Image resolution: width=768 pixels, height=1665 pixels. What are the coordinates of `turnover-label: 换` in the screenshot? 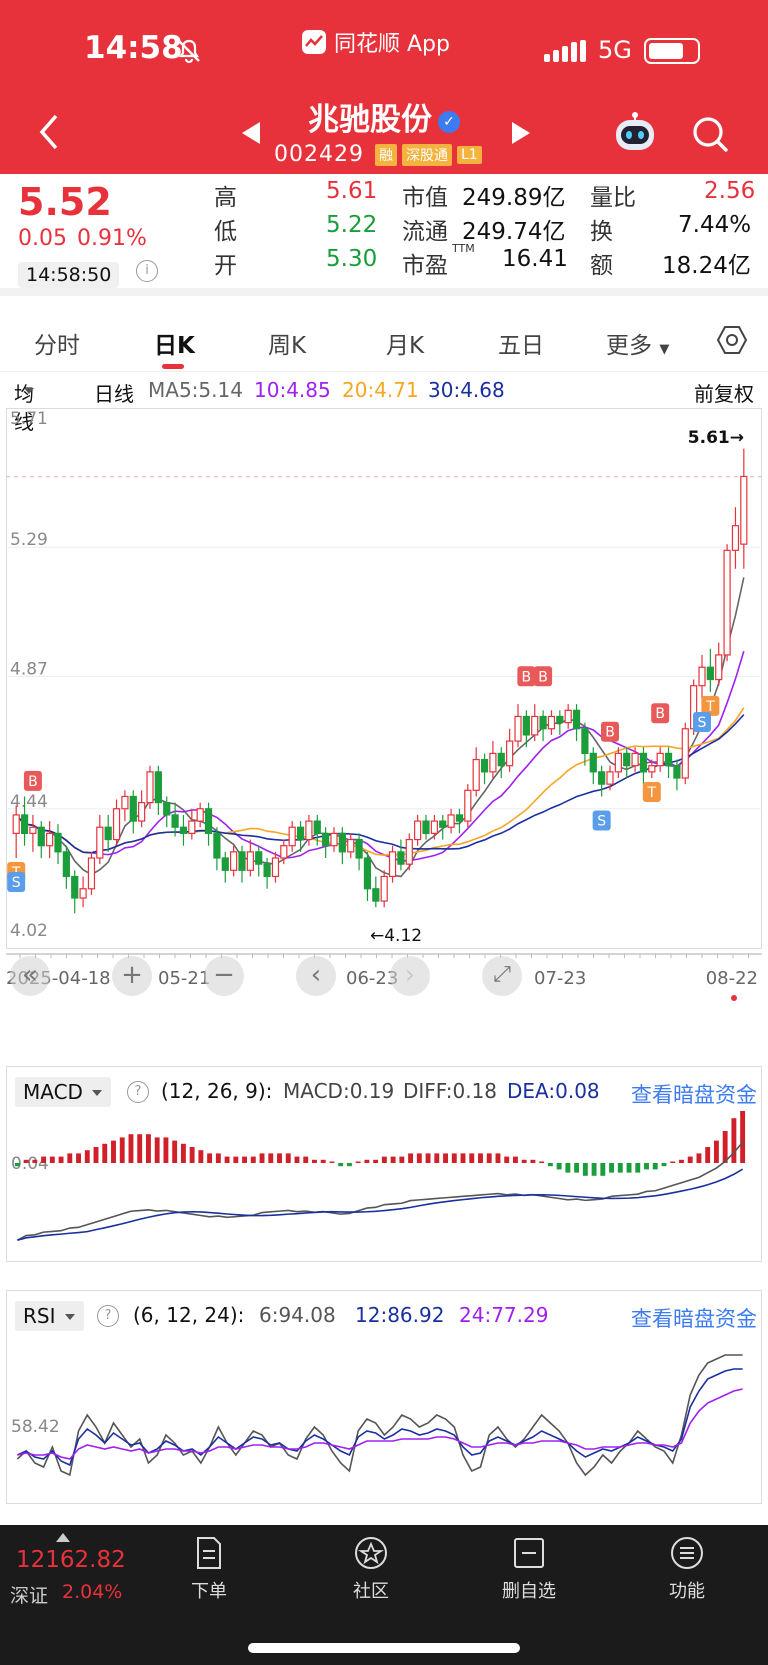 It's located at (601, 232).